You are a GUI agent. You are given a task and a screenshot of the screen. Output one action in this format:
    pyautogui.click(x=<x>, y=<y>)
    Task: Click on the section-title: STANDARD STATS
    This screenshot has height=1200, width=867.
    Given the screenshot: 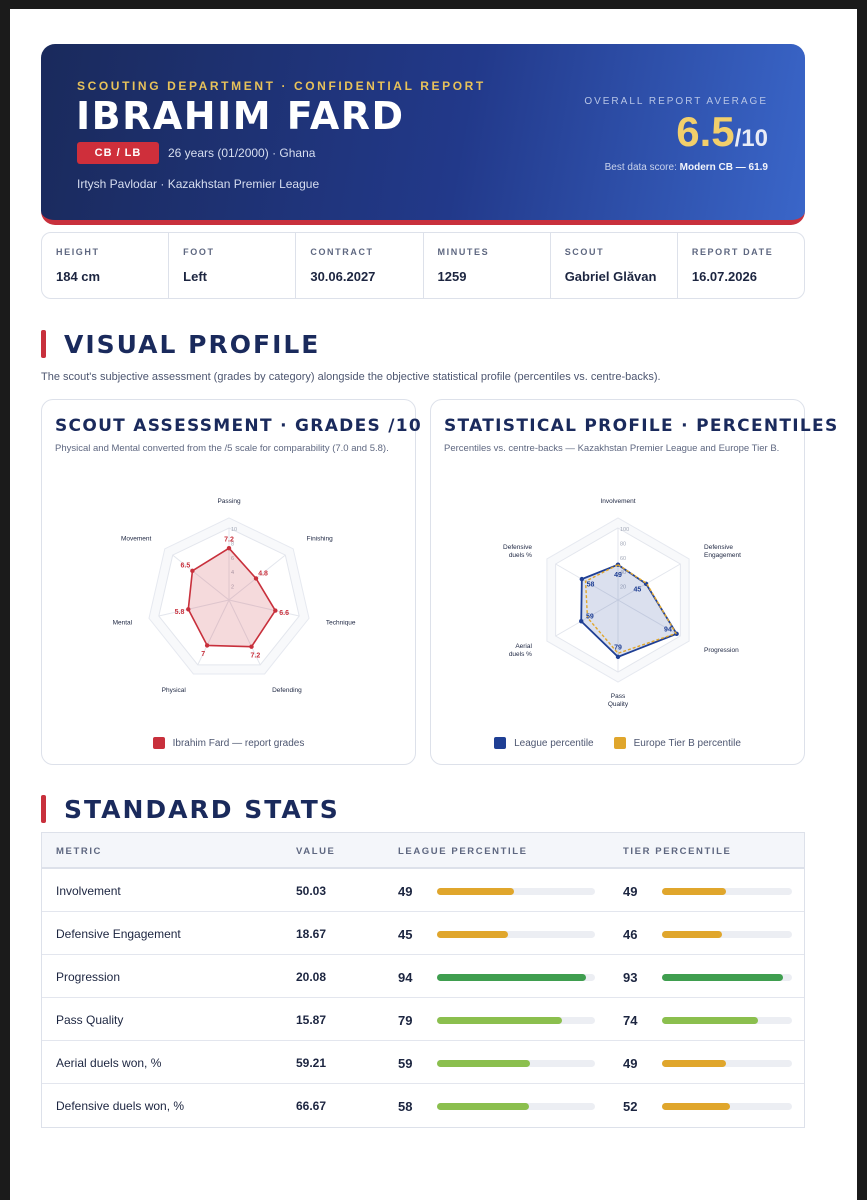 What is the action you would take?
    pyautogui.click(x=202, y=809)
    